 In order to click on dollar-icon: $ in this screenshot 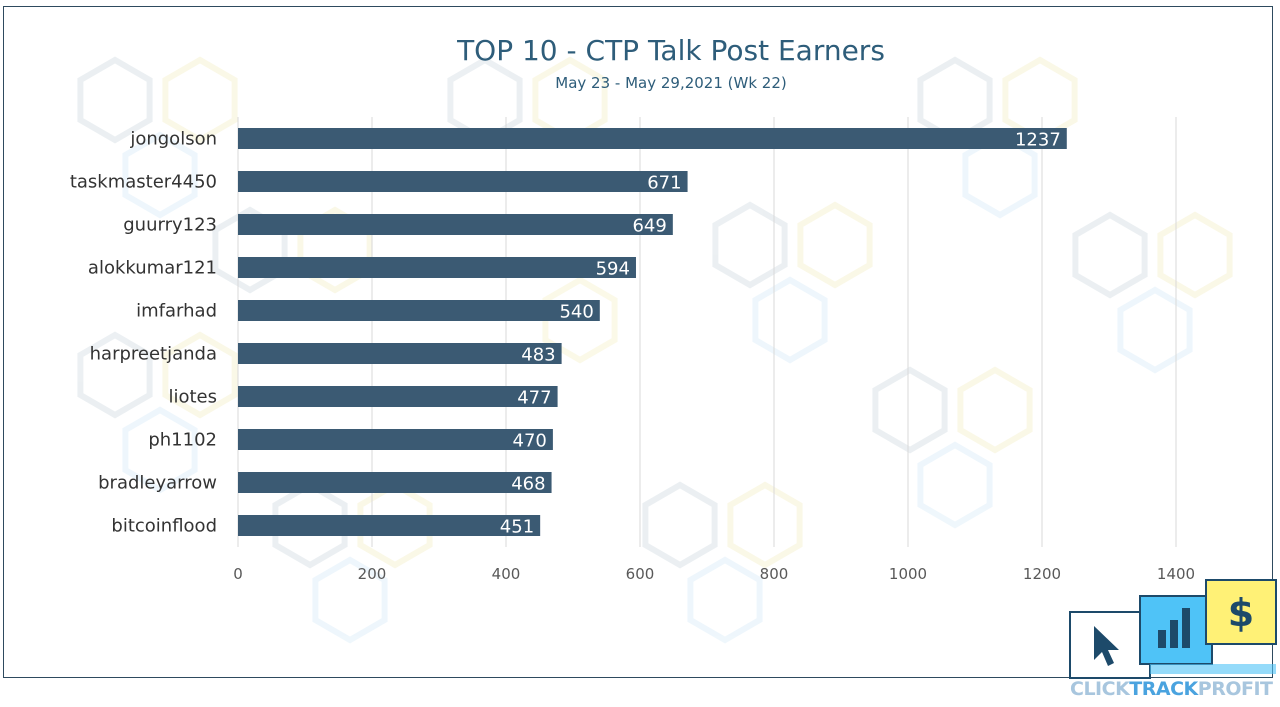, I will do `click(1241, 613)`.